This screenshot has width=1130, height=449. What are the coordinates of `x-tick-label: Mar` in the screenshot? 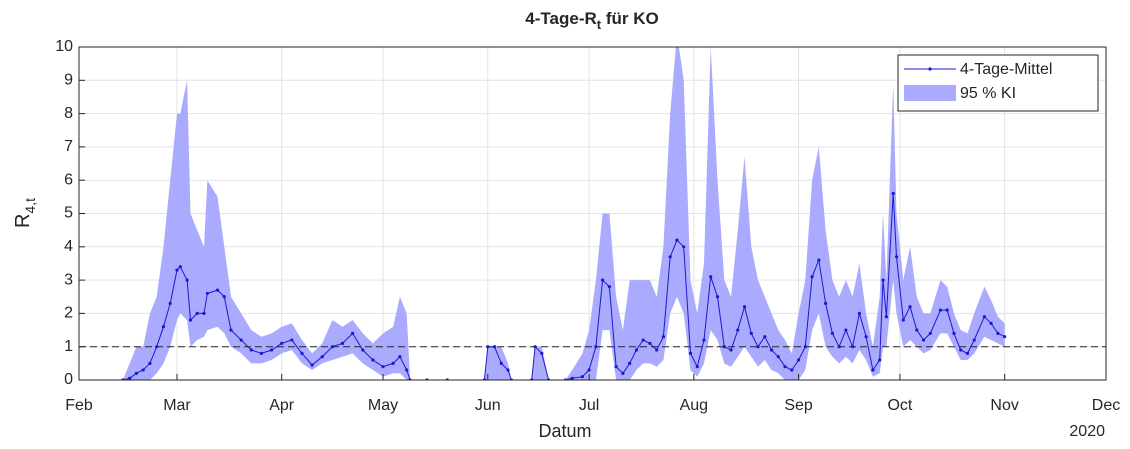 It's located at (177, 405).